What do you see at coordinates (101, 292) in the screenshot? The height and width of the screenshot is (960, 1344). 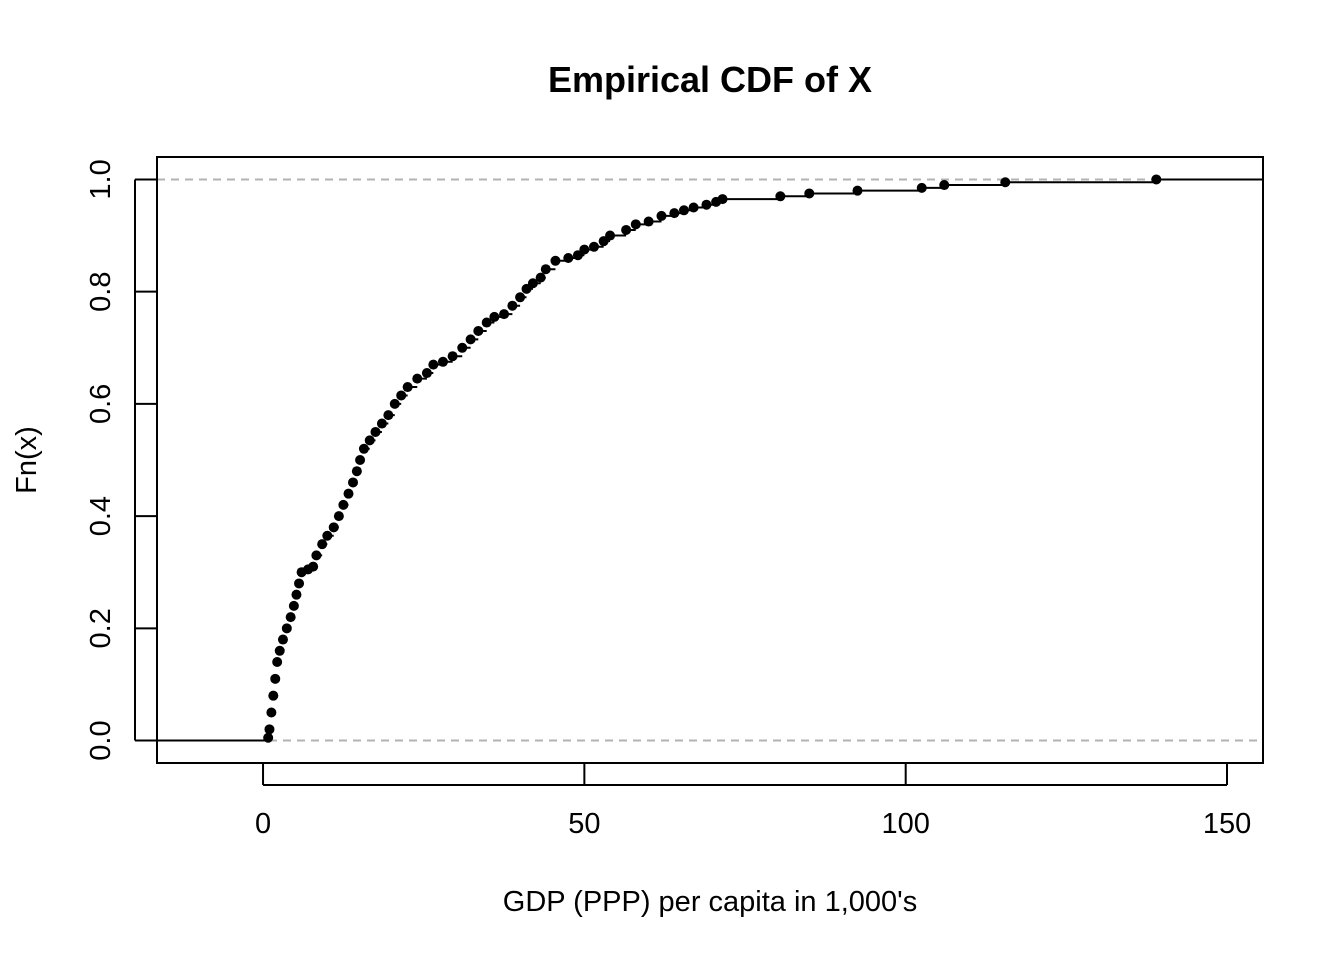 I see `y-tick-label: 0.8` at bounding box center [101, 292].